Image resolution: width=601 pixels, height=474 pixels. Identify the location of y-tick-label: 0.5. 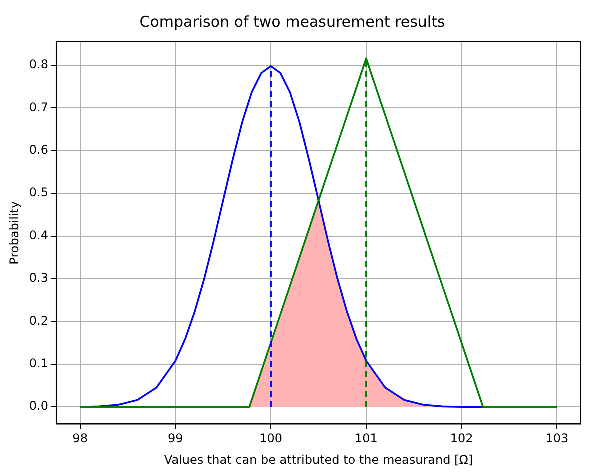
(38, 193).